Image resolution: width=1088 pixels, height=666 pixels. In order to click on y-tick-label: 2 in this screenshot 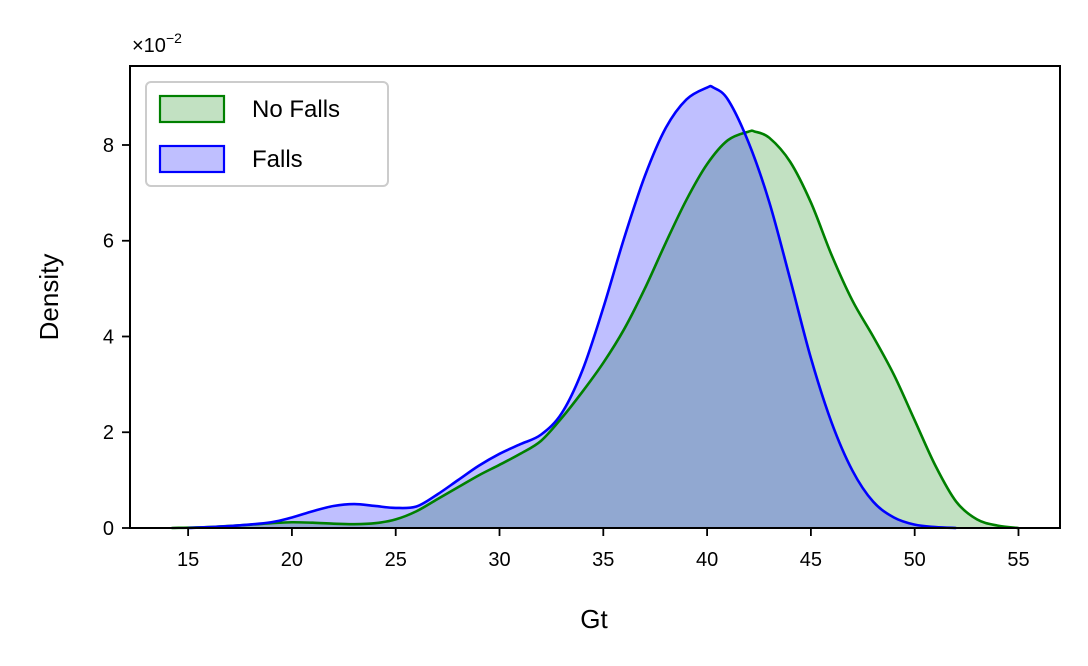, I will do `click(108, 433)`.